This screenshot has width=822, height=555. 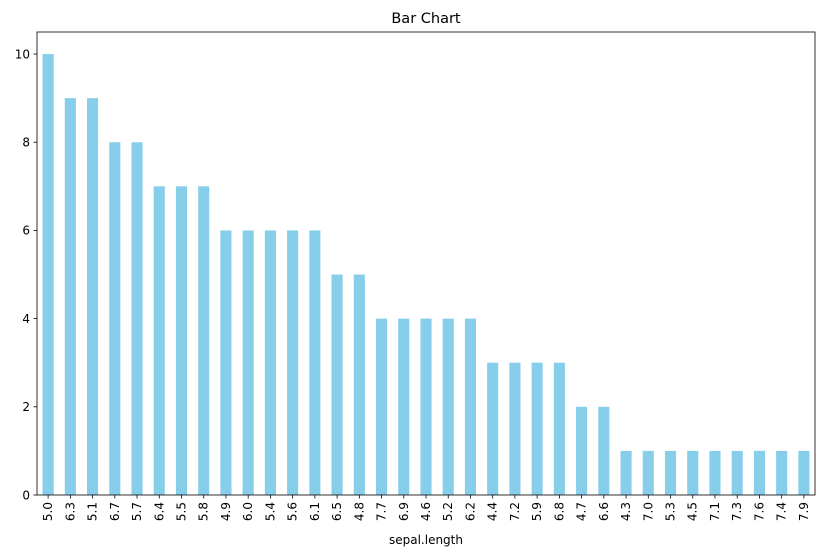 What do you see at coordinates (537, 511) in the screenshot?
I see `x-tick-label: 5.9` at bounding box center [537, 511].